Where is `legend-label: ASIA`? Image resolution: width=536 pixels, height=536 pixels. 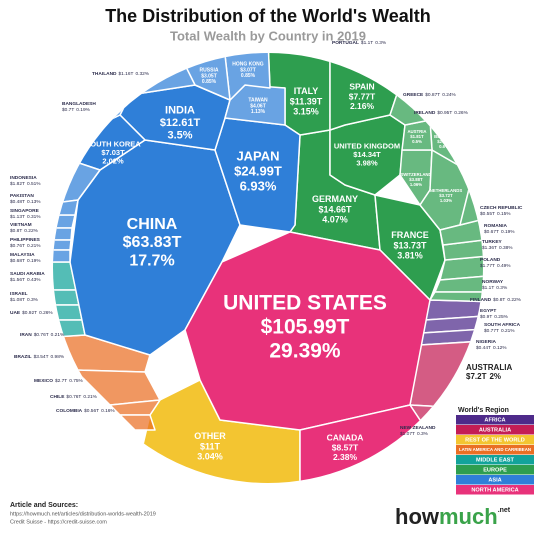 legend-label: ASIA is located at coordinates (494, 480).